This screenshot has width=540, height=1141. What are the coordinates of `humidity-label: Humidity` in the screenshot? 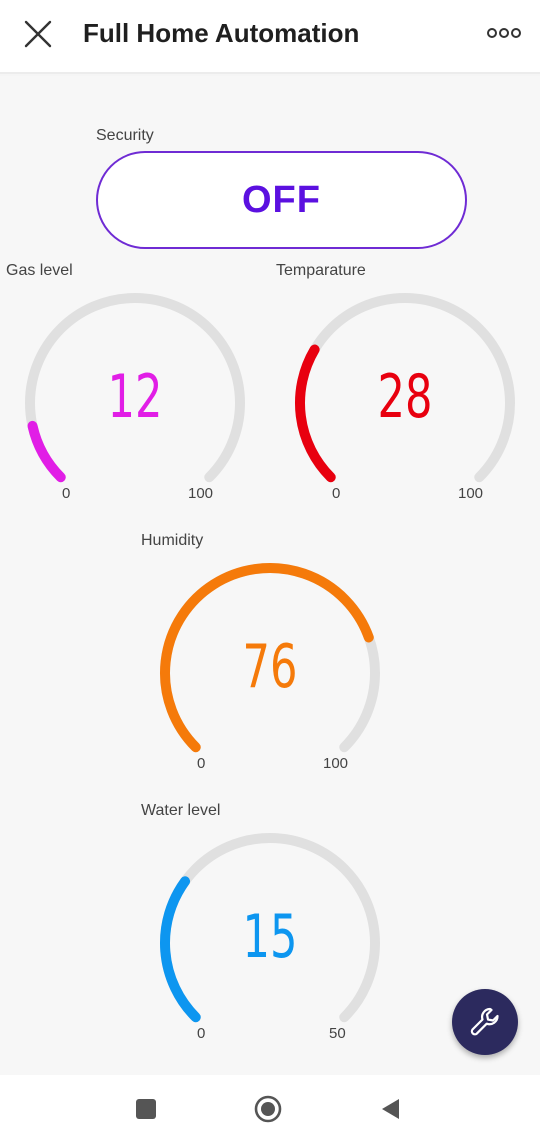 It's located at (172, 540).